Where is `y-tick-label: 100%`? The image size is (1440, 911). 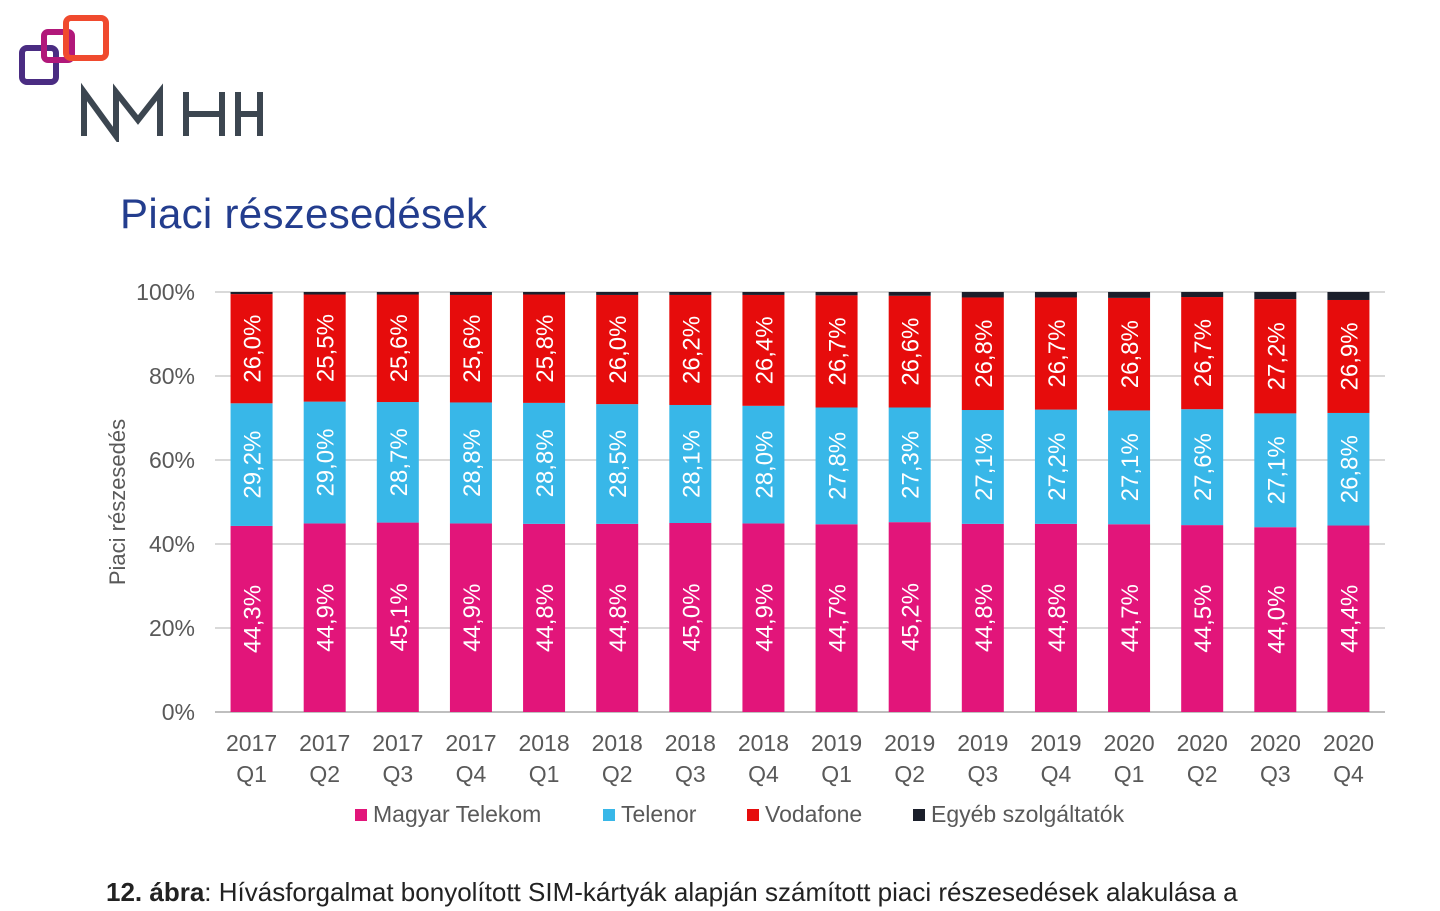 y-tick-label: 100% is located at coordinates (165, 292).